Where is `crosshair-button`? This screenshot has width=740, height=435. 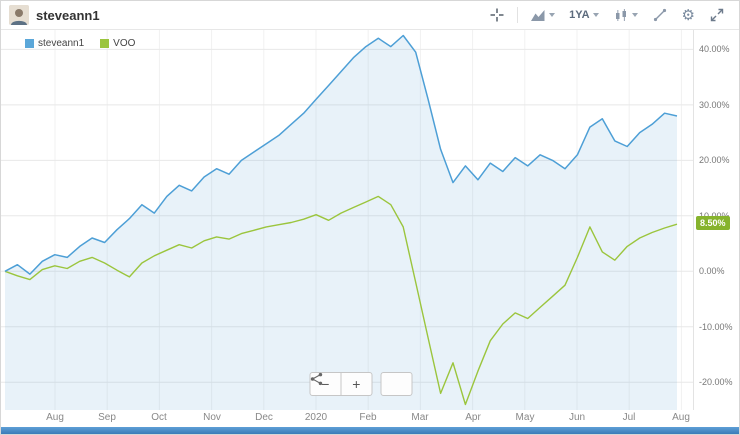 crosshair-button is located at coordinates (497, 15).